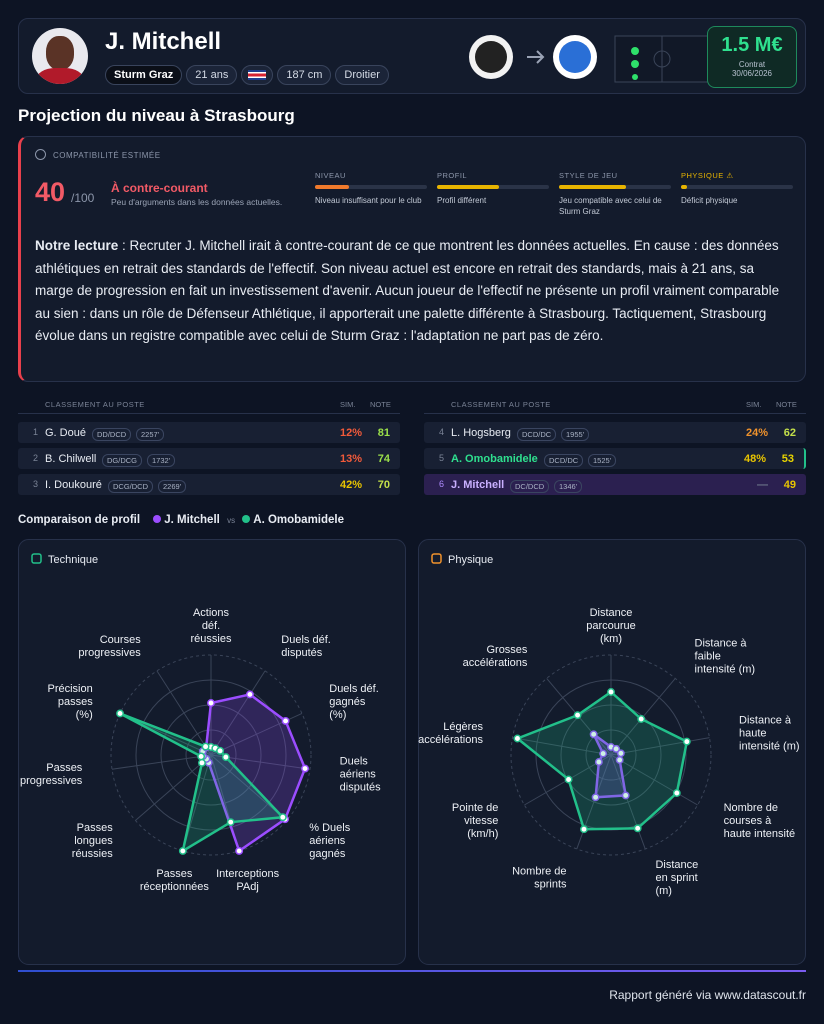  Describe the element at coordinates (752, 64) in the screenshot. I see `contract-label: Contrat` at that location.